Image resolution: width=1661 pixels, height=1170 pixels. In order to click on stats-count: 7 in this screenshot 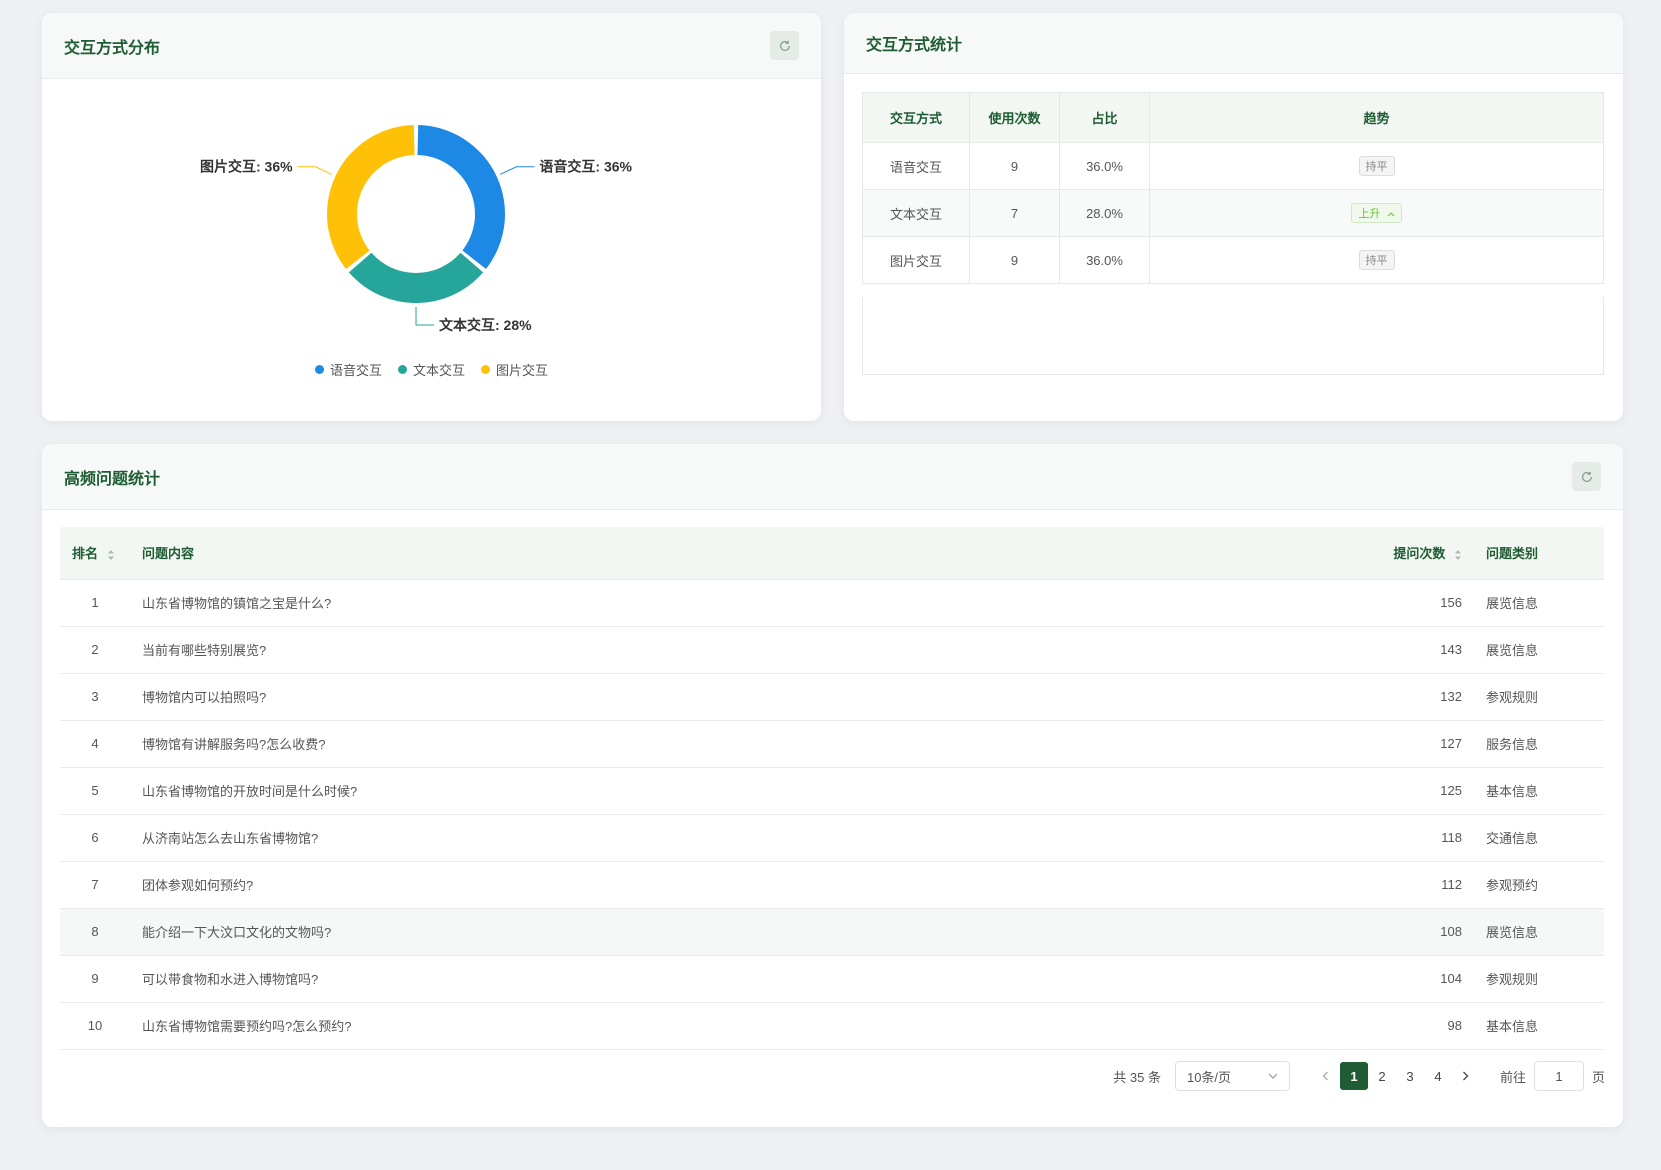, I will do `click(1014, 213)`.